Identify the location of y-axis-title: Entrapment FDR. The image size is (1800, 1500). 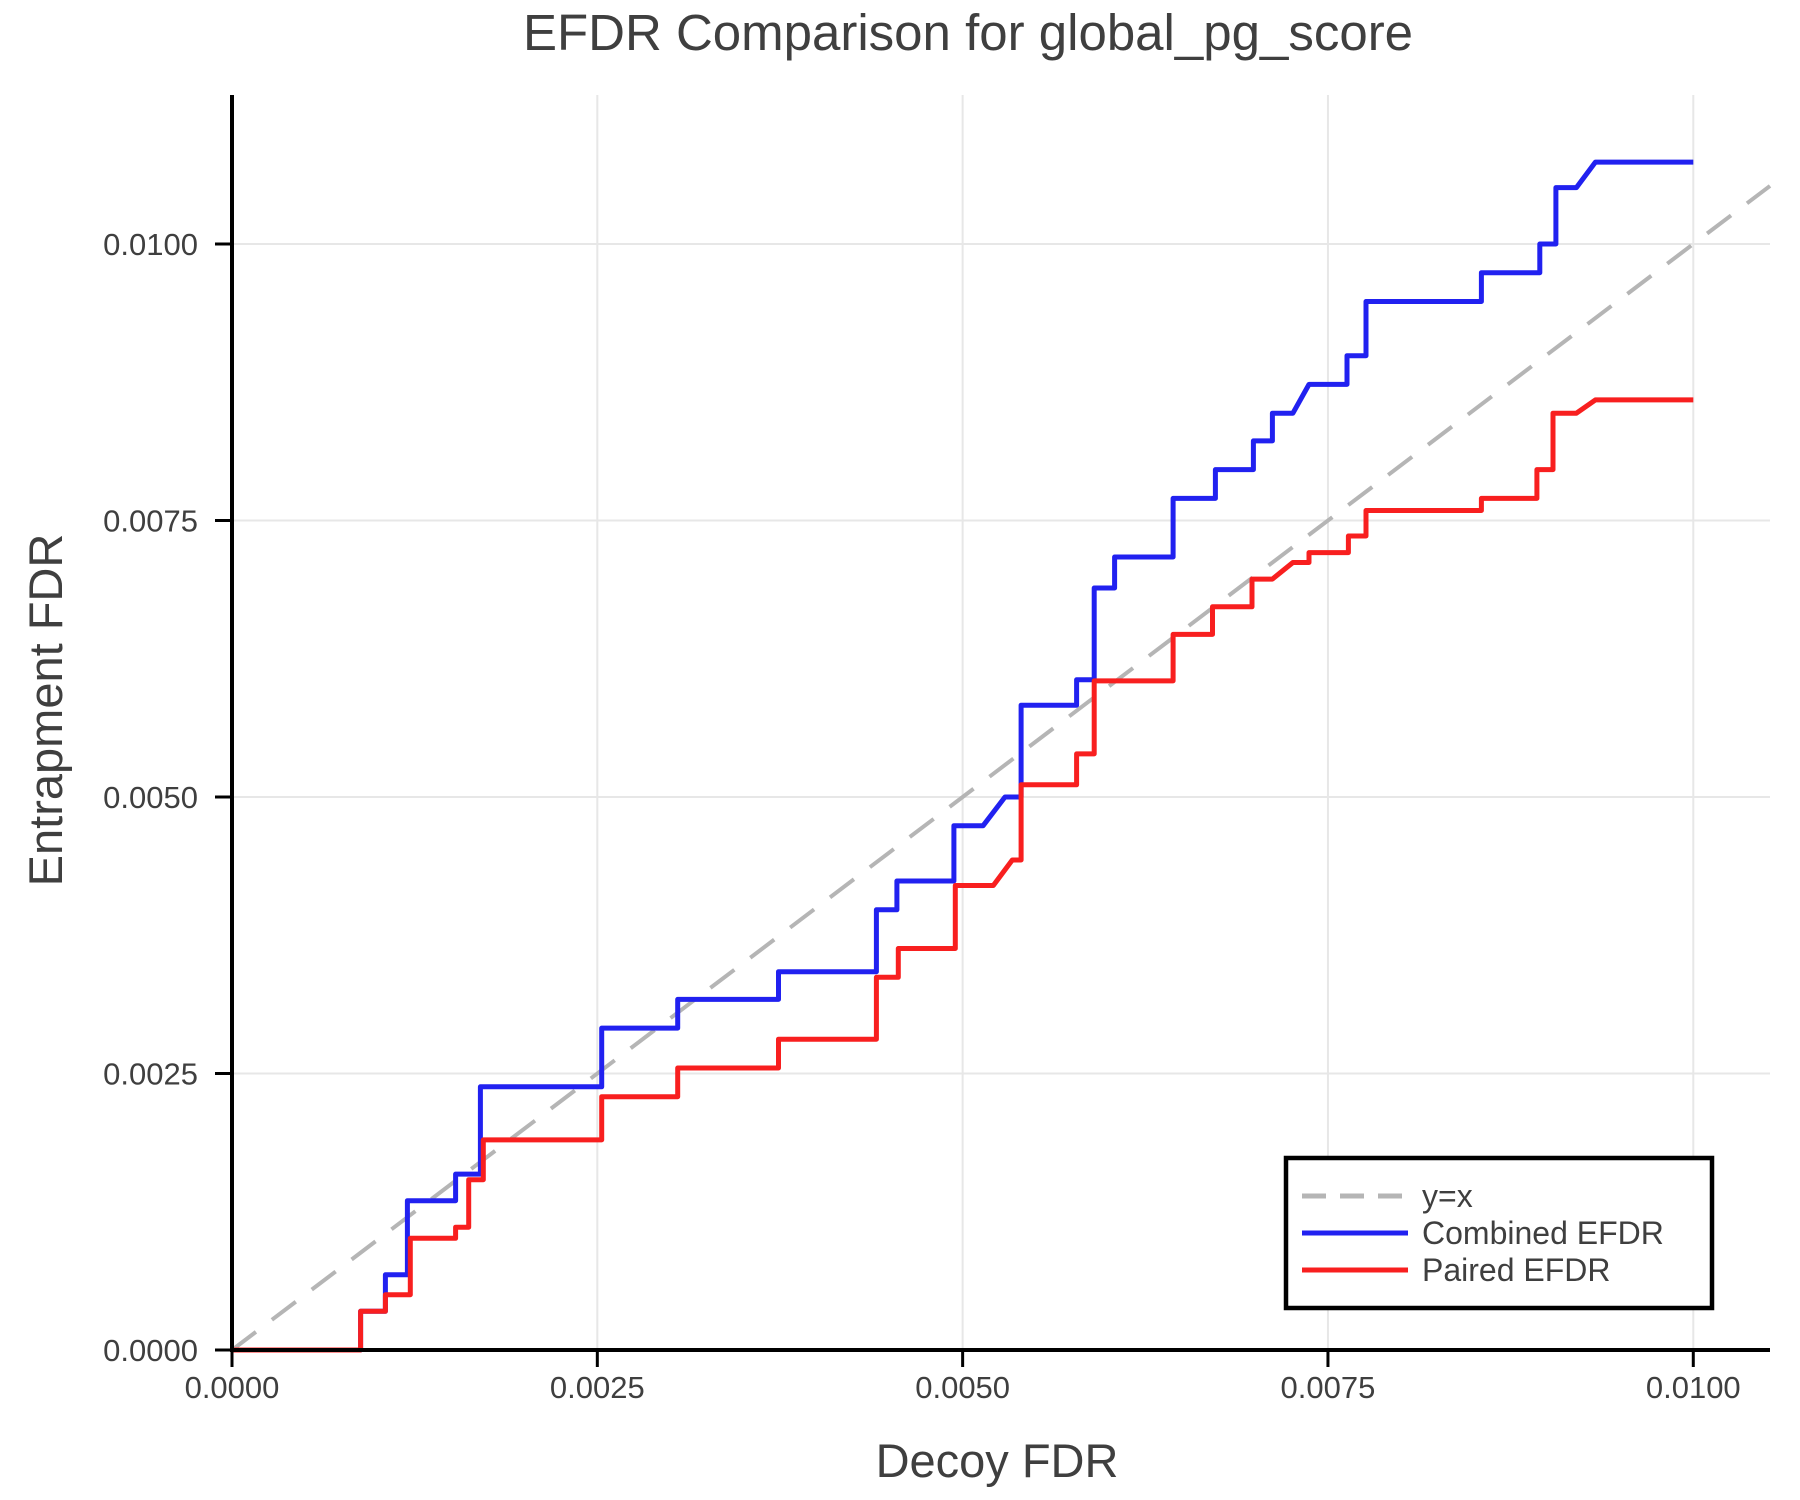
(45, 710).